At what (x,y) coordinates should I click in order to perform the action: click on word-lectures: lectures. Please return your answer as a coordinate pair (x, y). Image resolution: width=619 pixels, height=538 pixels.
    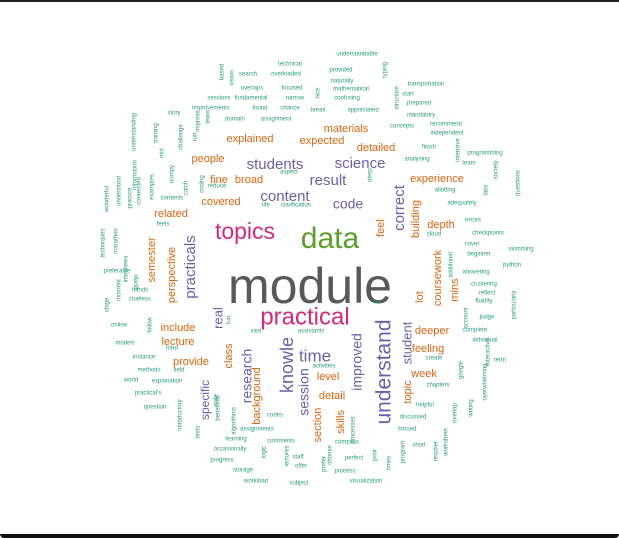
    Looking at the image, I should click on (288, 455).